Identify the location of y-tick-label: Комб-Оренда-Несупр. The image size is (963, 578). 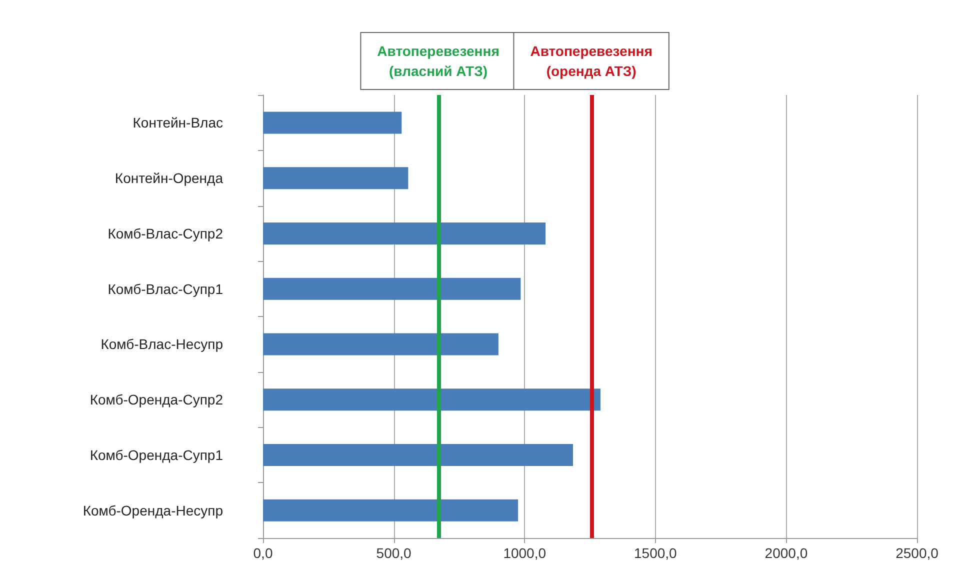
(153, 510).